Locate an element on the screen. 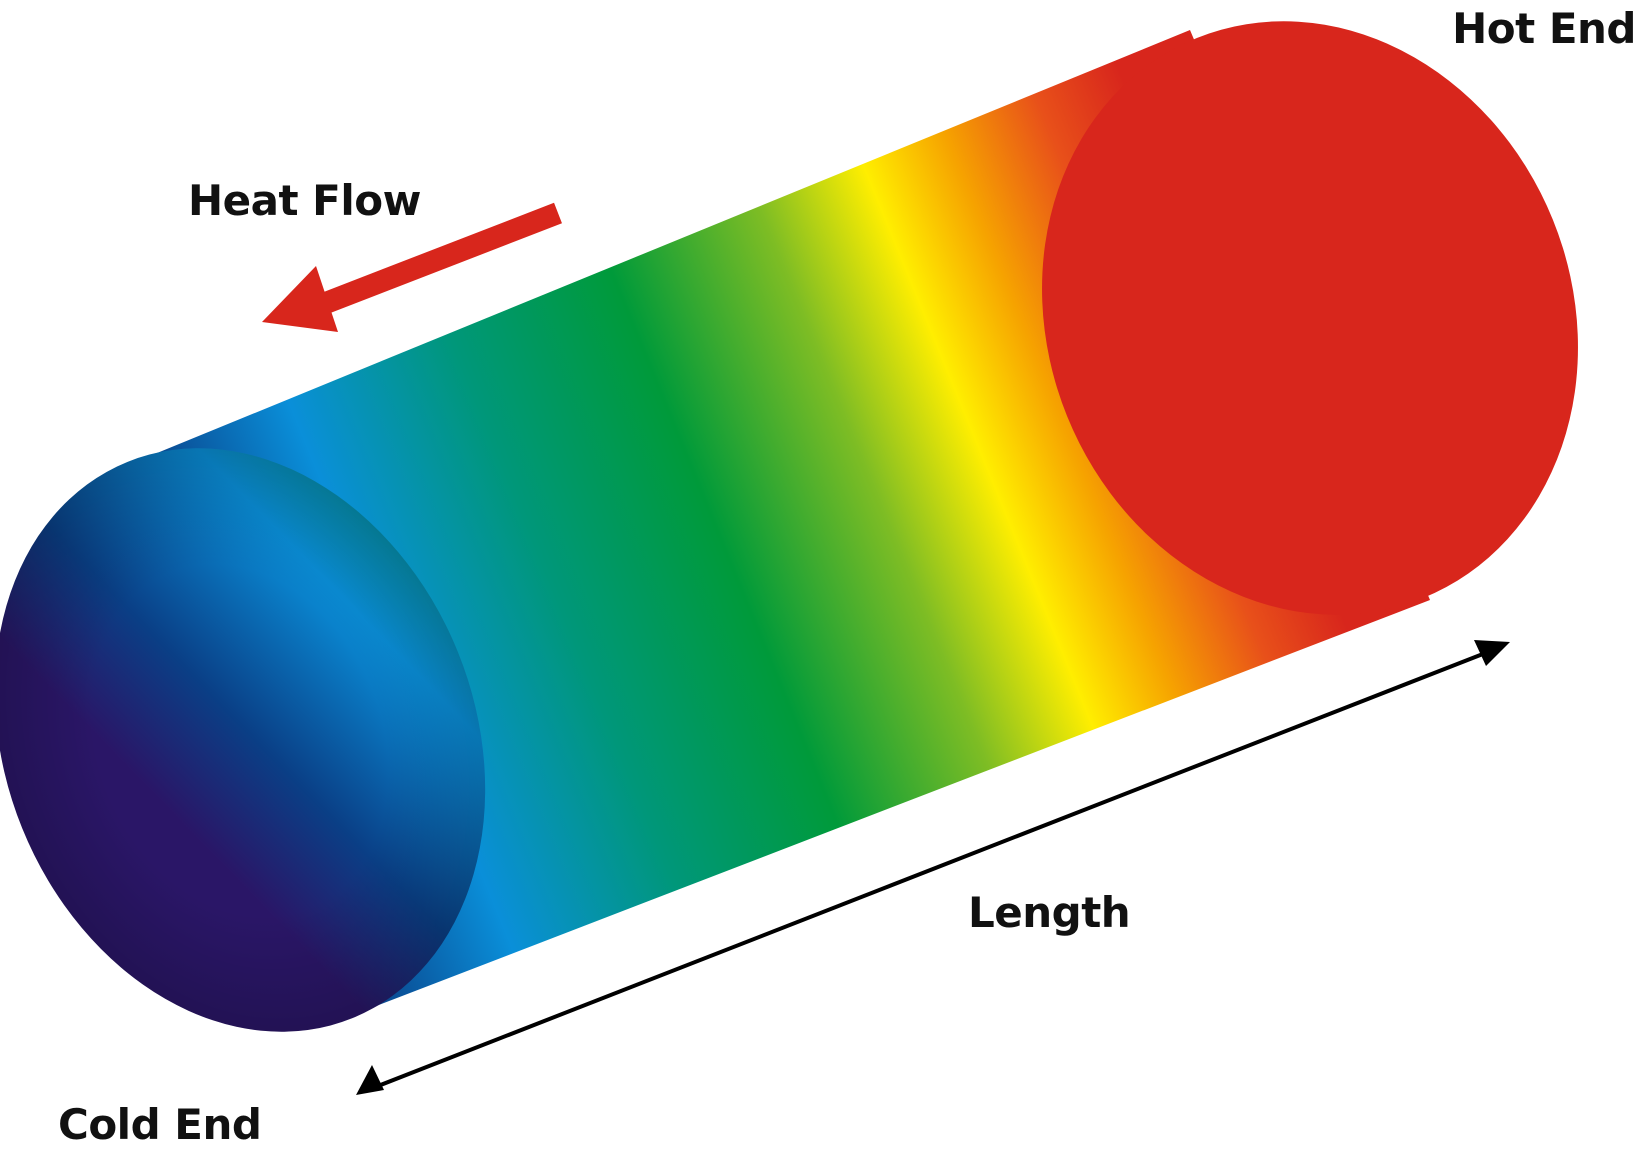 This screenshot has height=1150, width=1644. hot-end-label: Hot End is located at coordinates (1544, 28).